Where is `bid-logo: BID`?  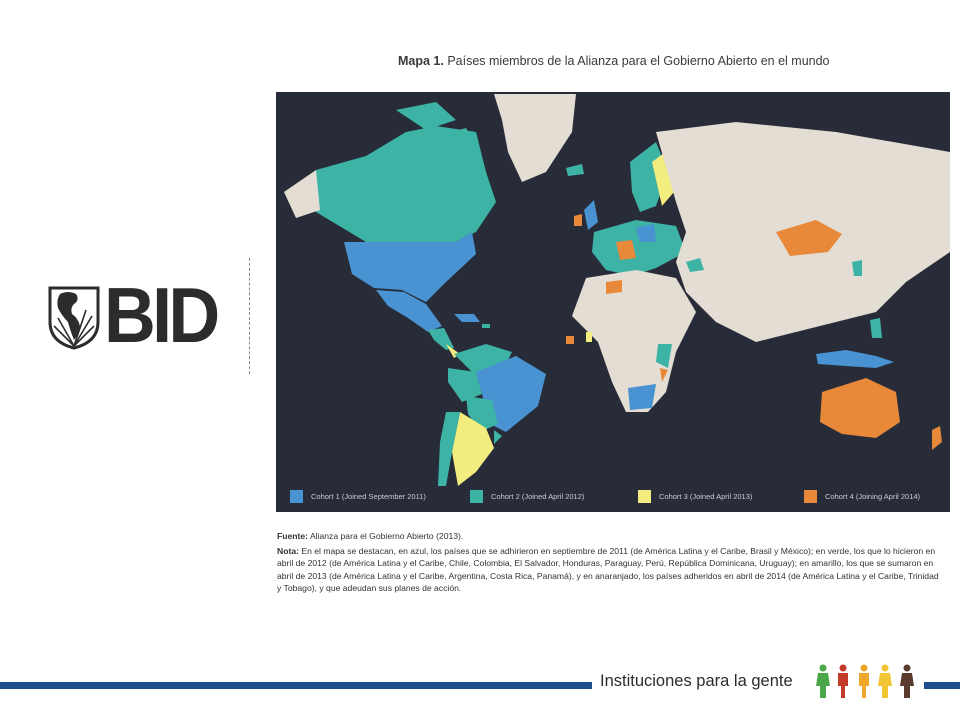 bid-logo: BID is located at coordinates (141, 315).